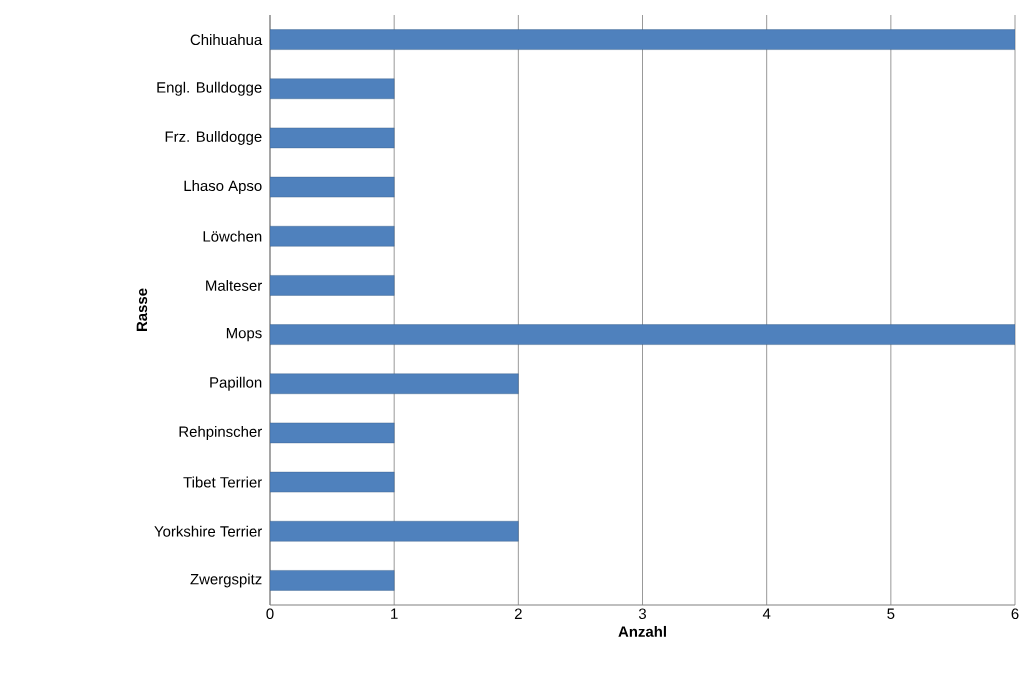  I want to click on y-tick-label: Frz. Bulldogge, so click(213, 137).